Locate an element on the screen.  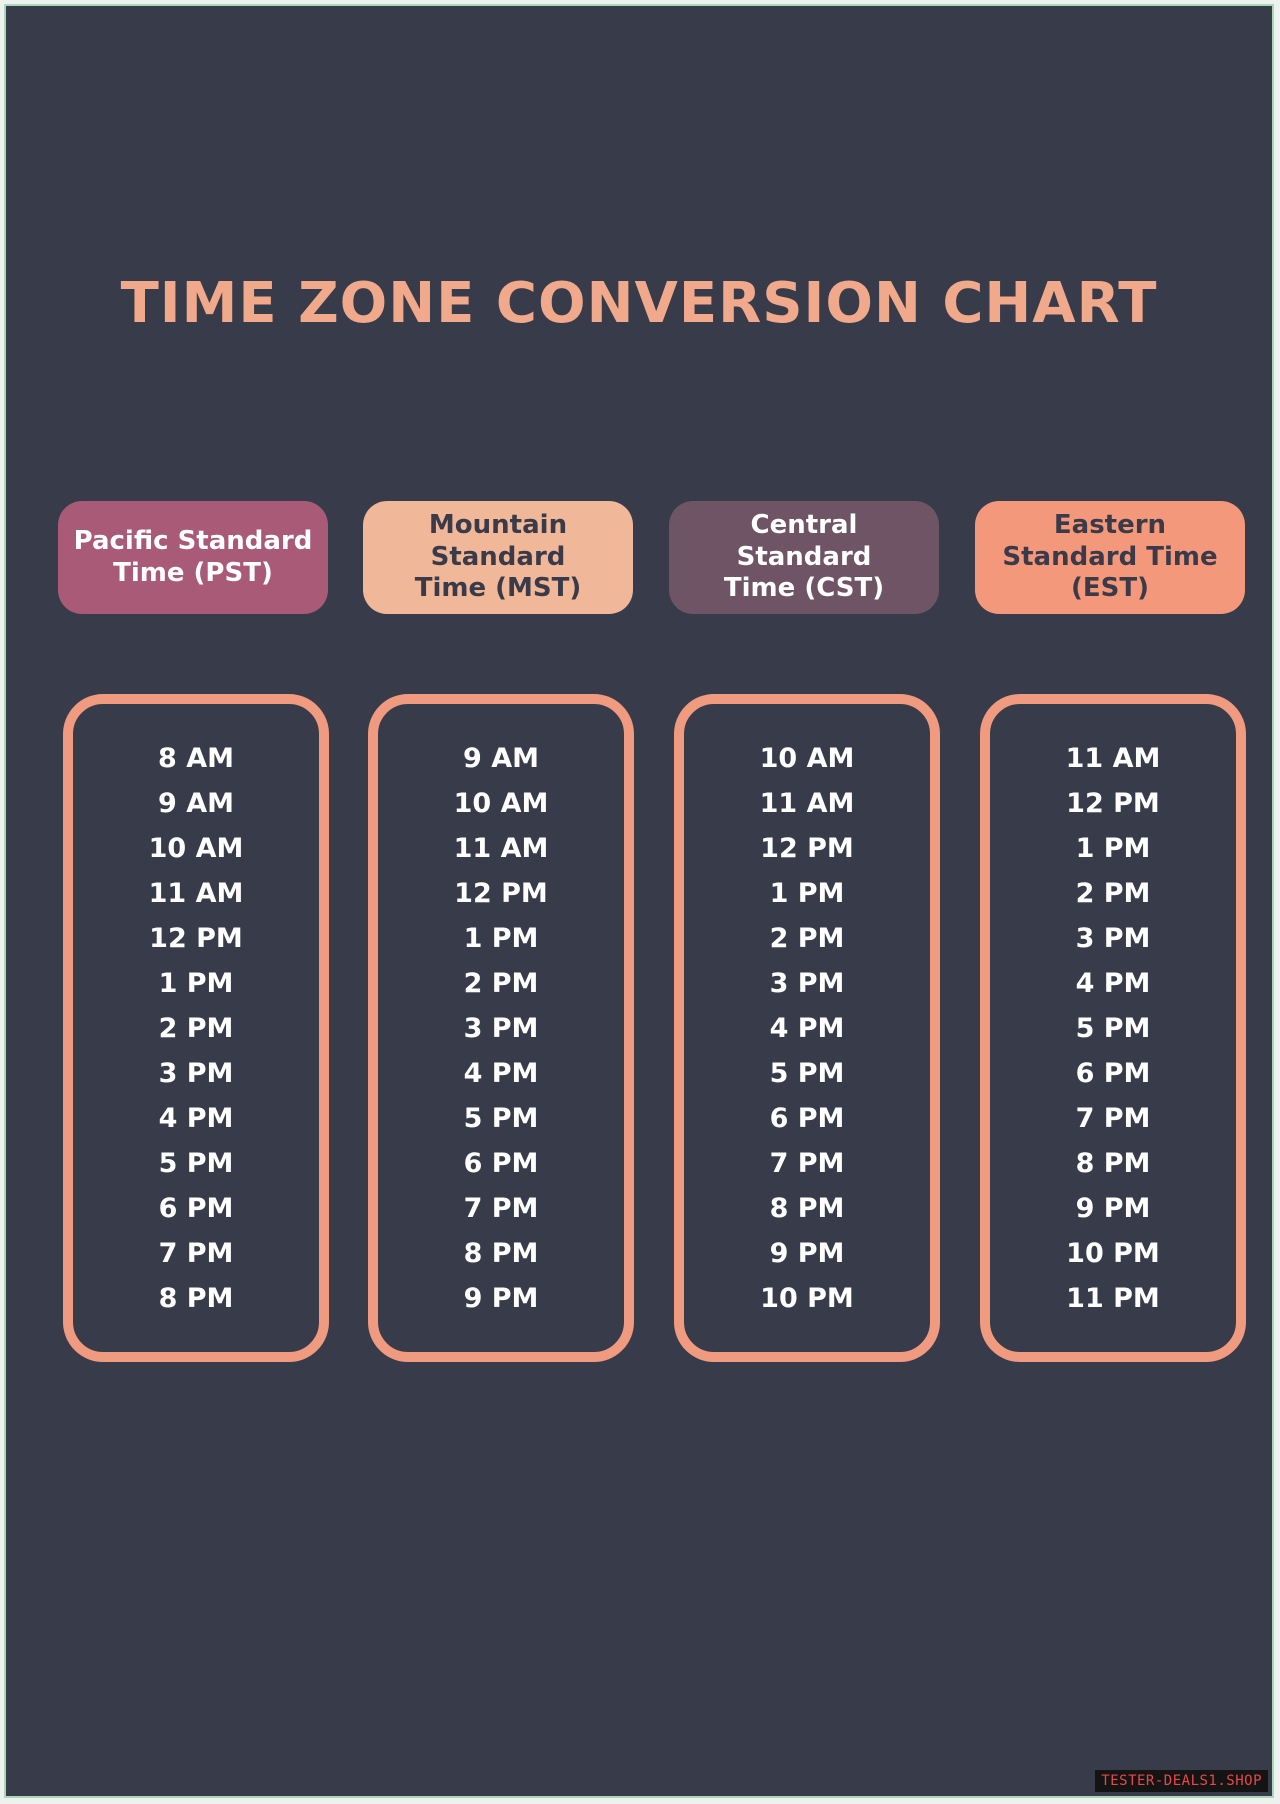
header-est-line: (EST) is located at coordinates (1109, 588).